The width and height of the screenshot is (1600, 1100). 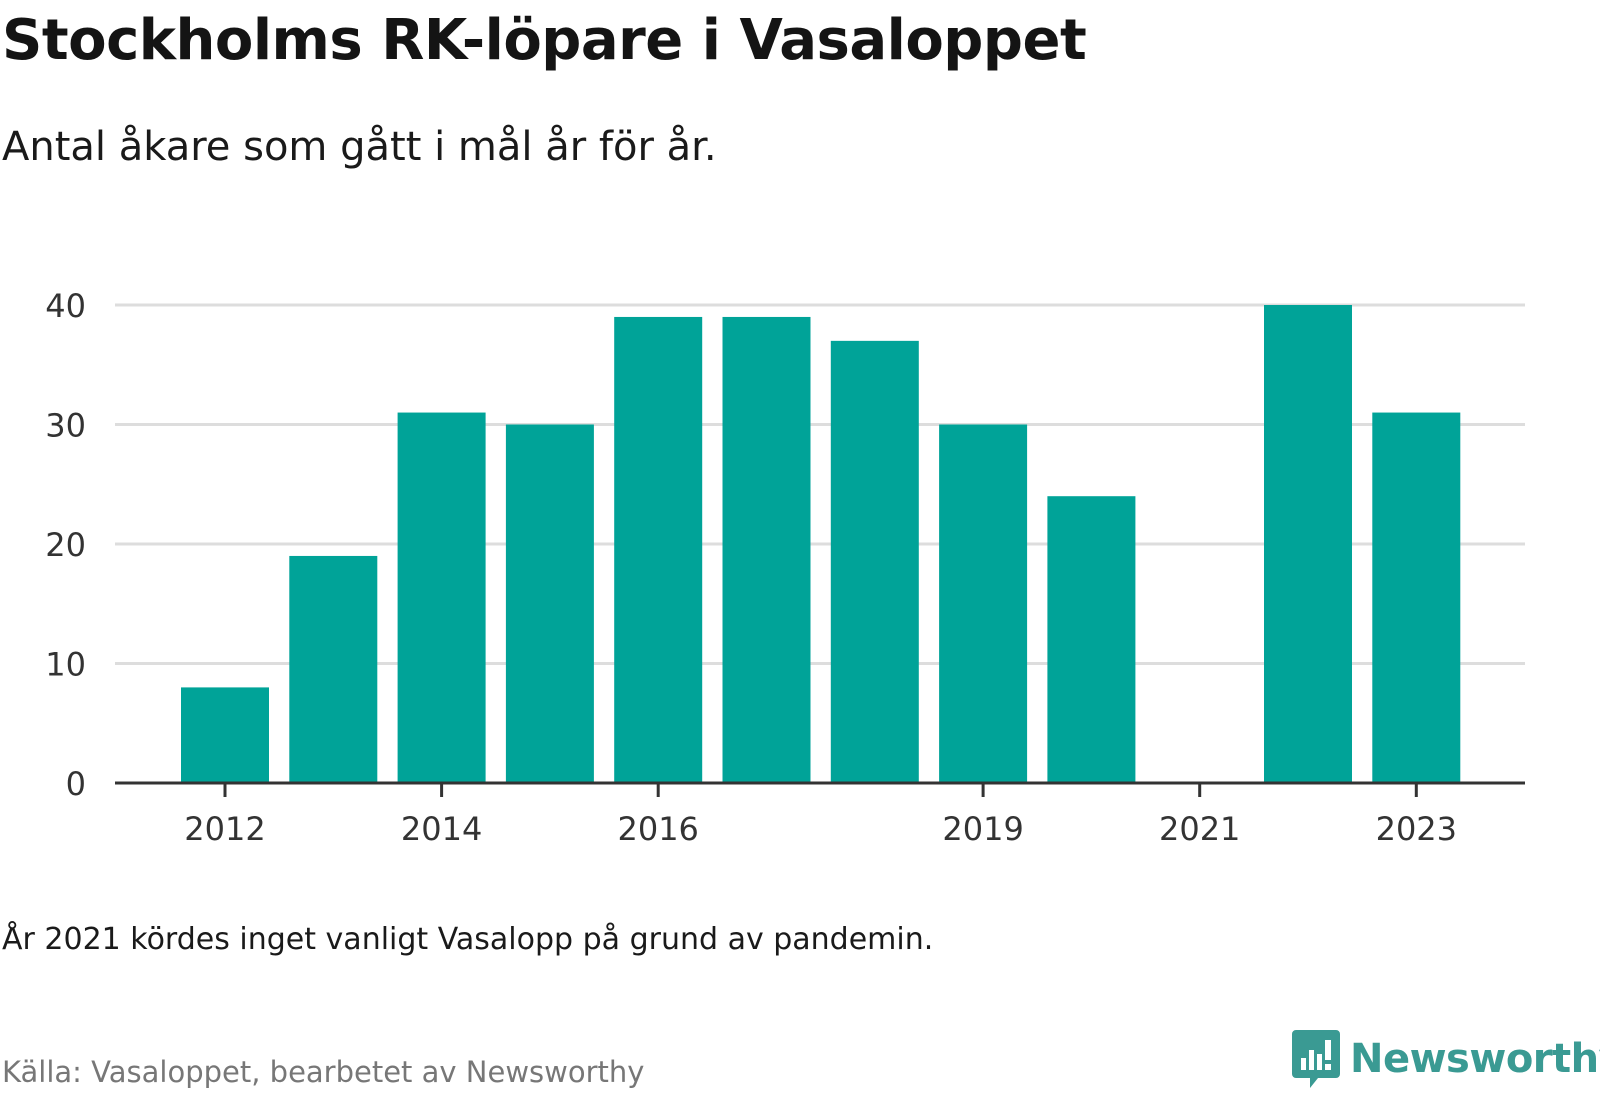 What do you see at coordinates (76, 784) in the screenshot?
I see `y-tick-label: 0` at bounding box center [76, 784].